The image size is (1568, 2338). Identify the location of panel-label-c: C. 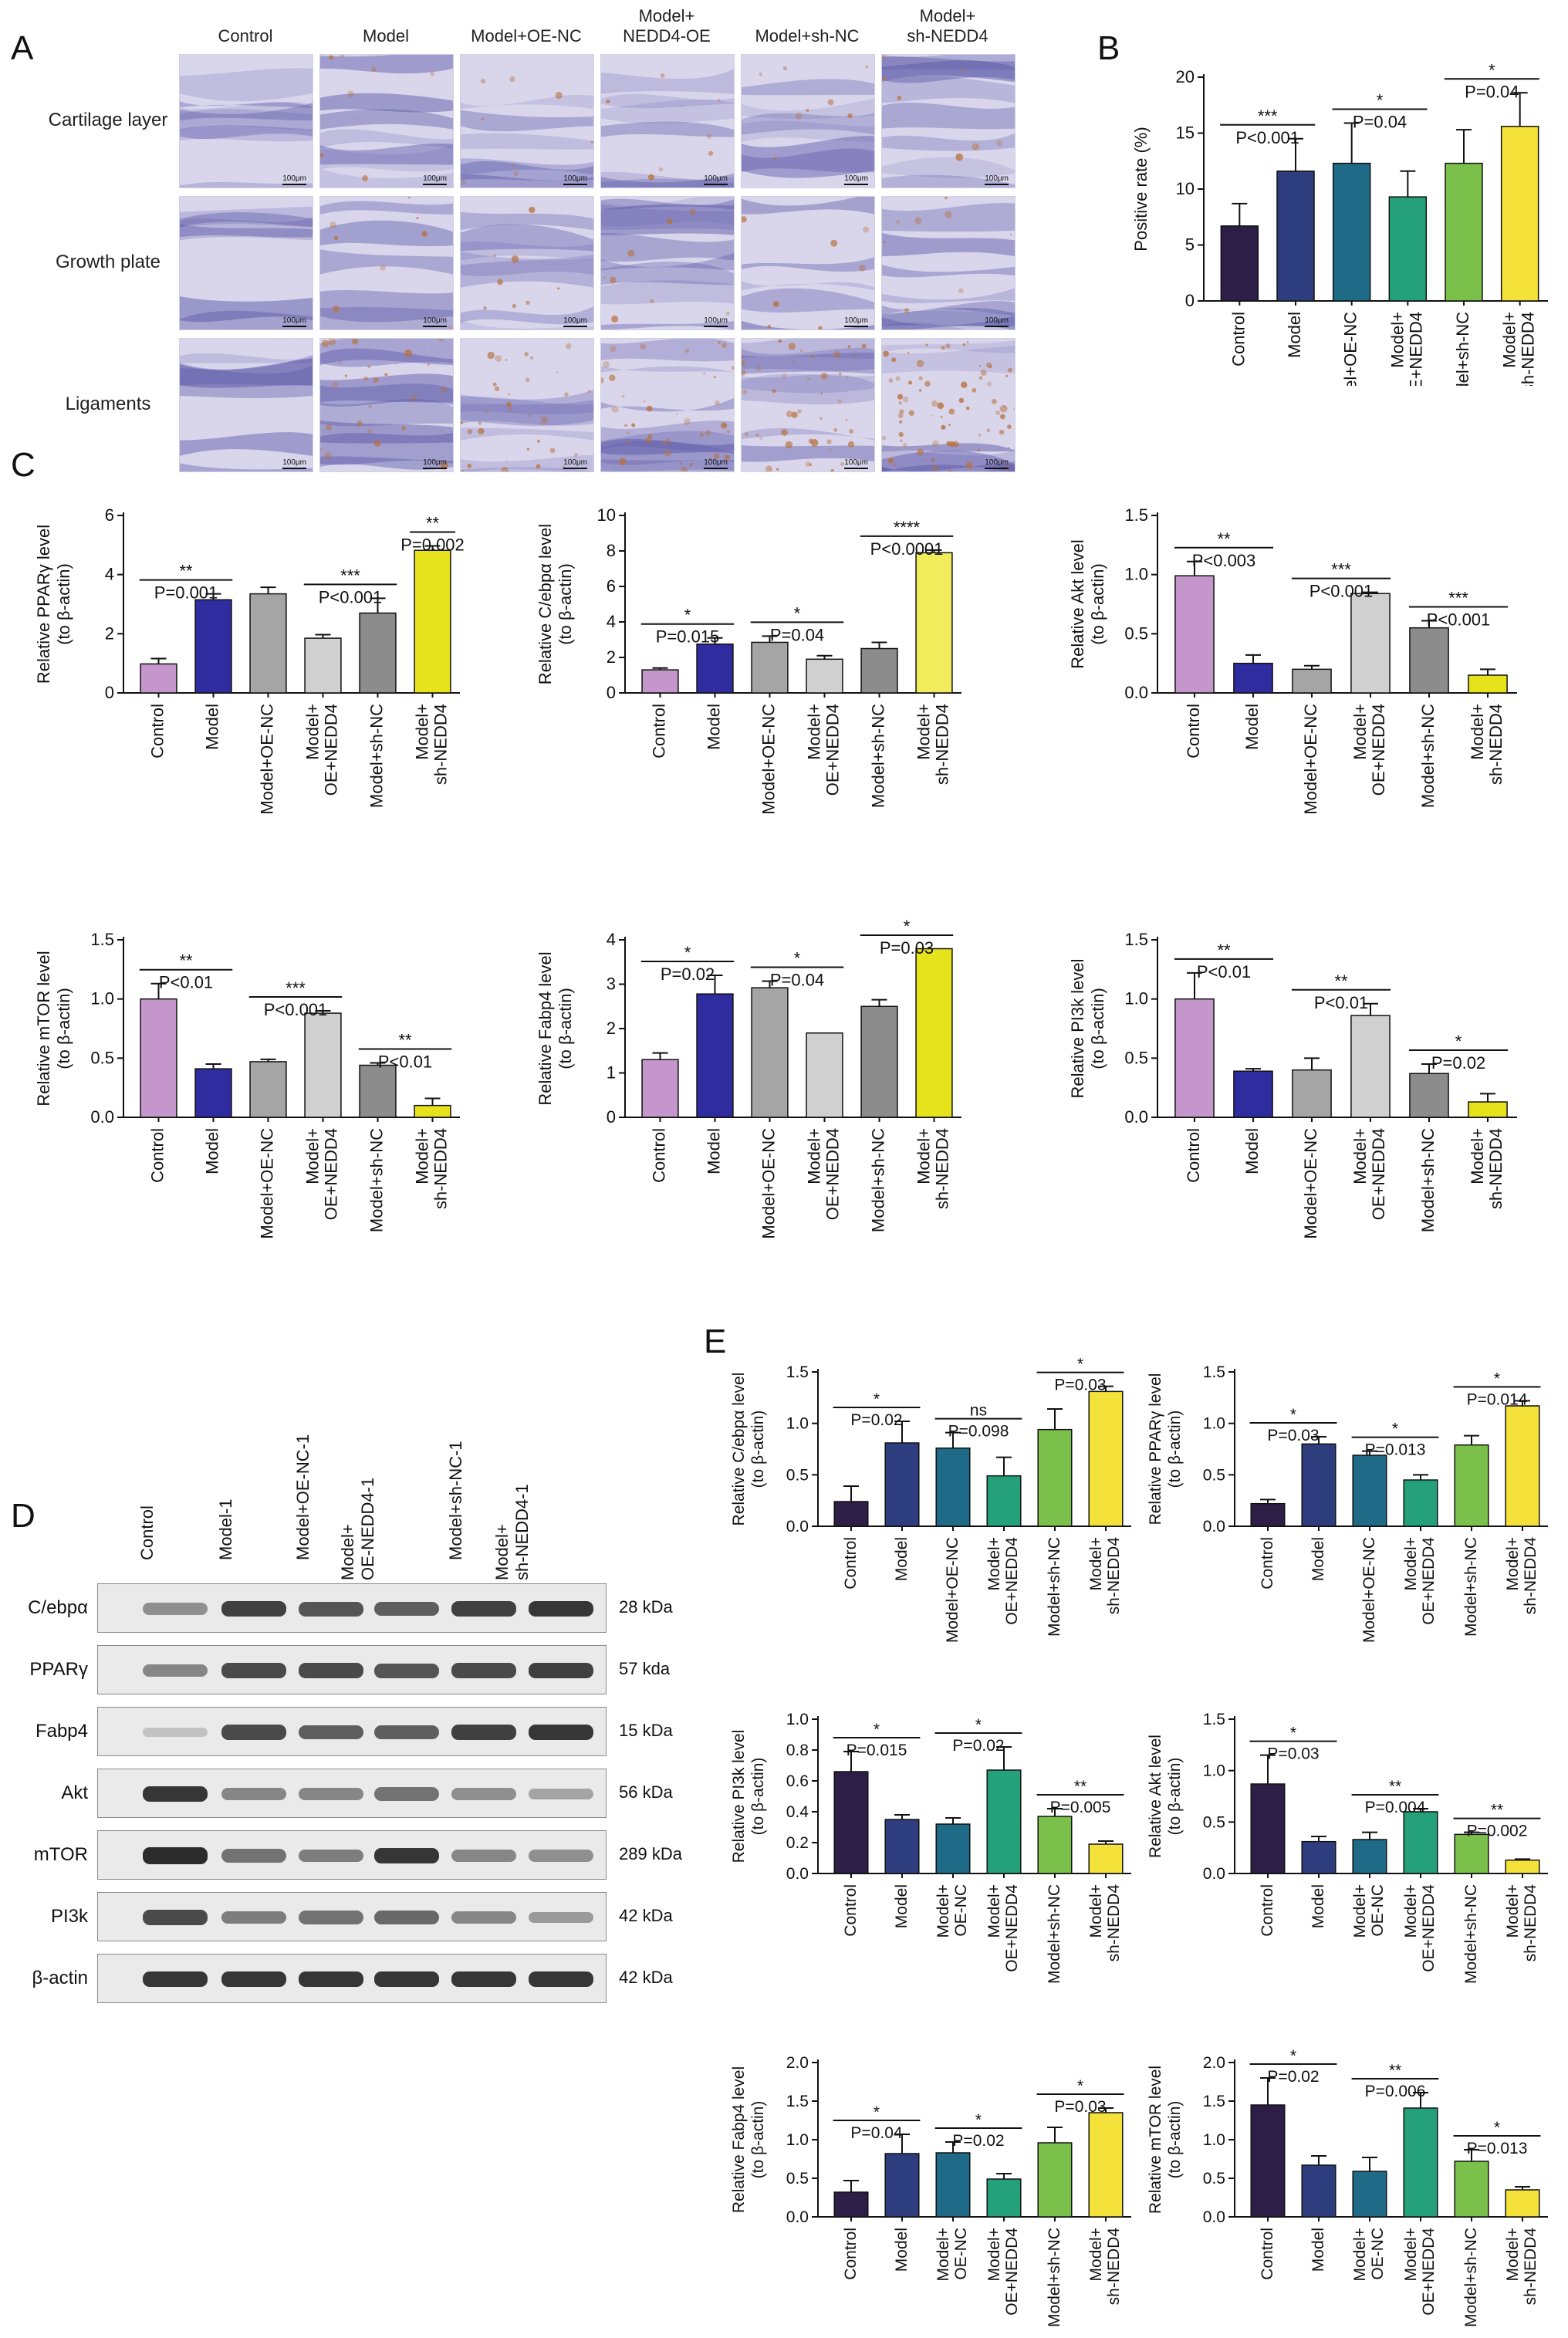
(23, 465).